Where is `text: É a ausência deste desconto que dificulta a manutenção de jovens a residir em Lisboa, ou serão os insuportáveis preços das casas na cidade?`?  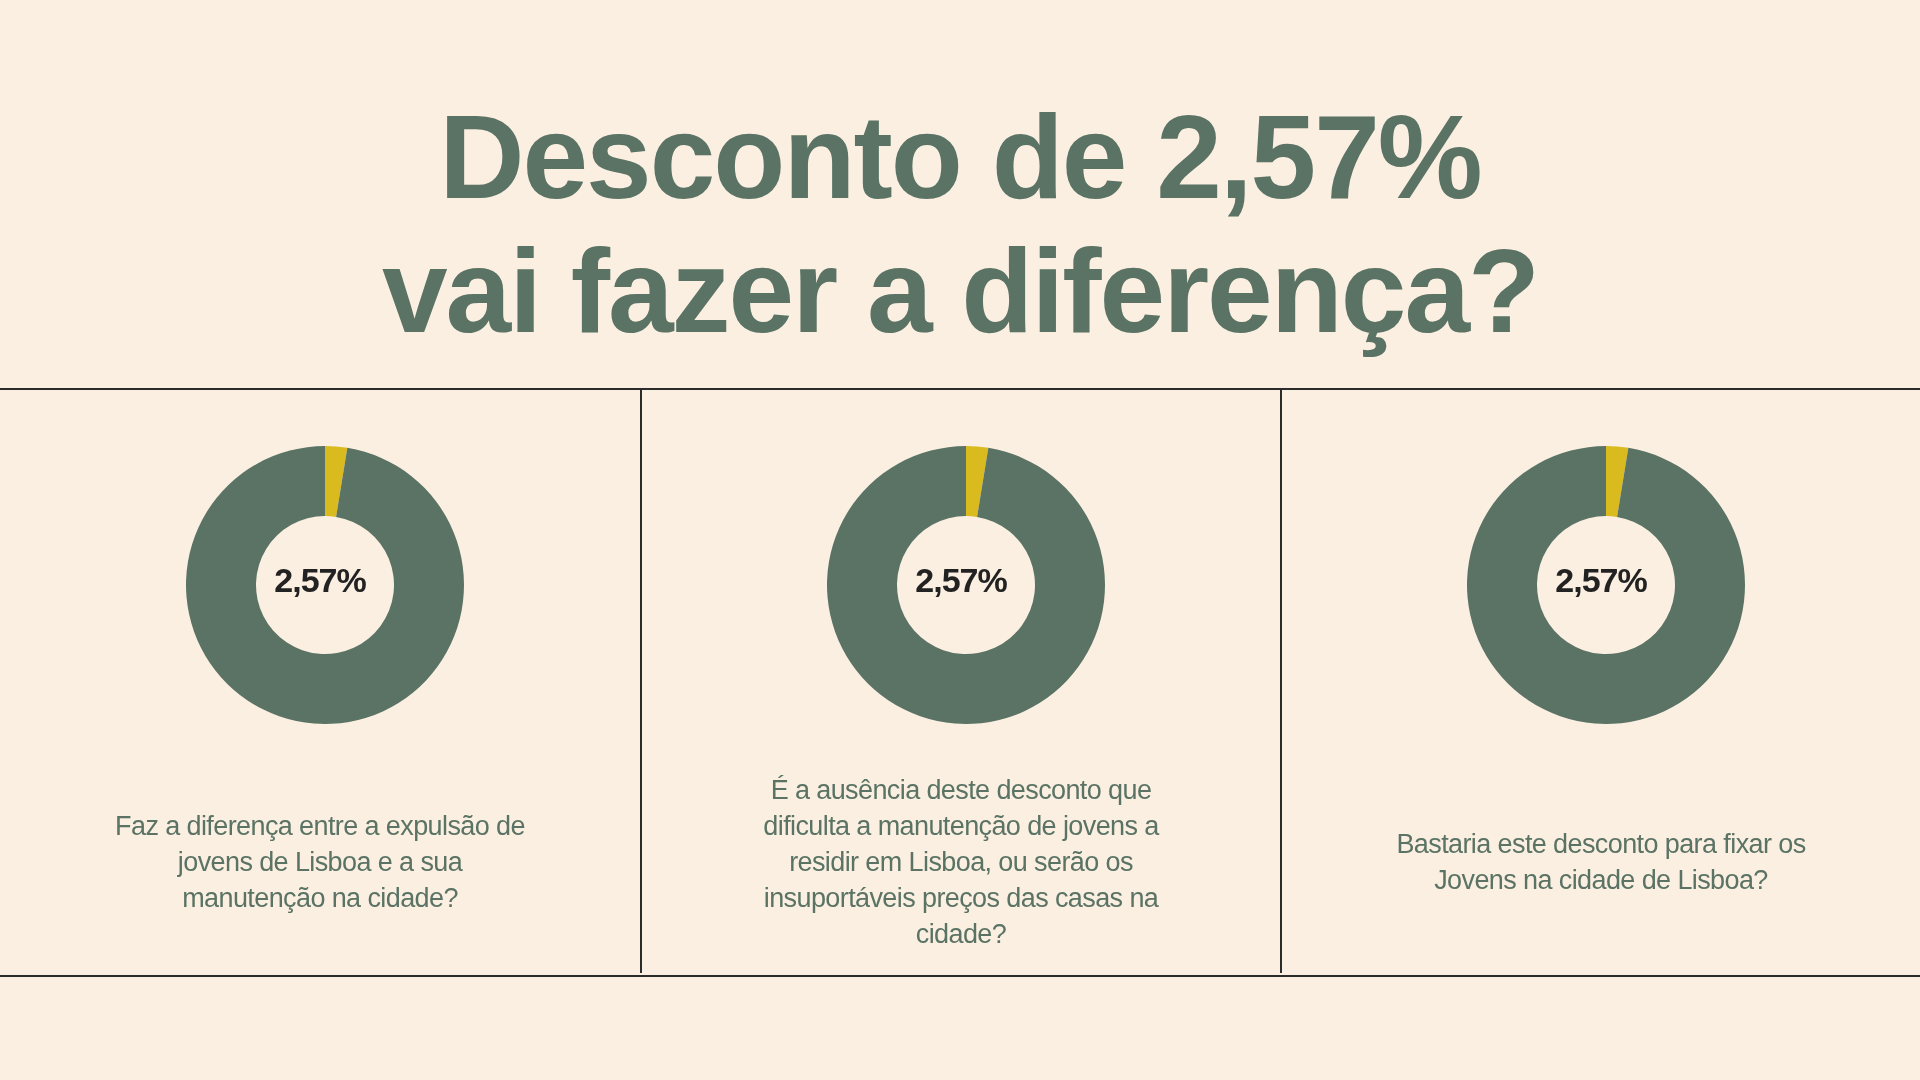
text: É a ausência deste desconto que dificulta a manutenção de jovens a residir em Lisboa, ou serão os insuportáveis preços das casas na cidade? is located at coordinates (961, 862).